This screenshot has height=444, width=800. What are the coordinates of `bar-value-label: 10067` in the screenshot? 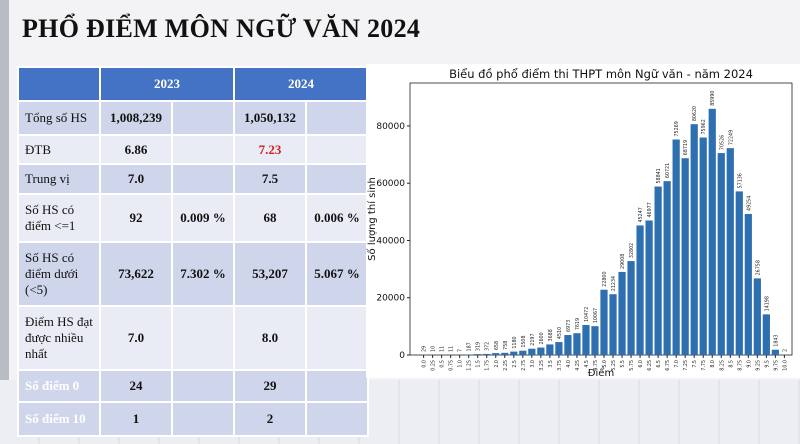 It's located at (596, 315).